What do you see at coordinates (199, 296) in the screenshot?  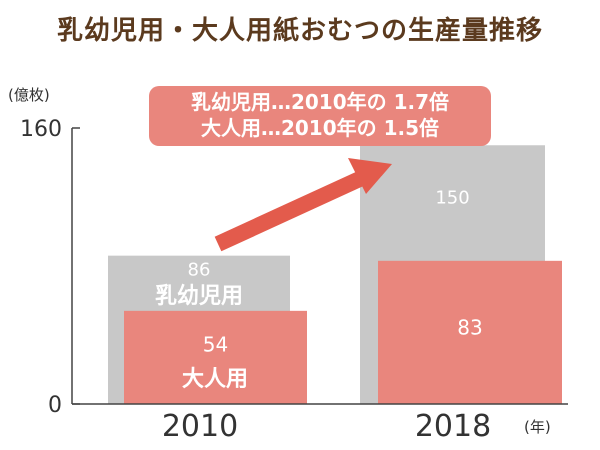 I see `series-label-infant: 乳幼児用` at bounding box center [199, 296].